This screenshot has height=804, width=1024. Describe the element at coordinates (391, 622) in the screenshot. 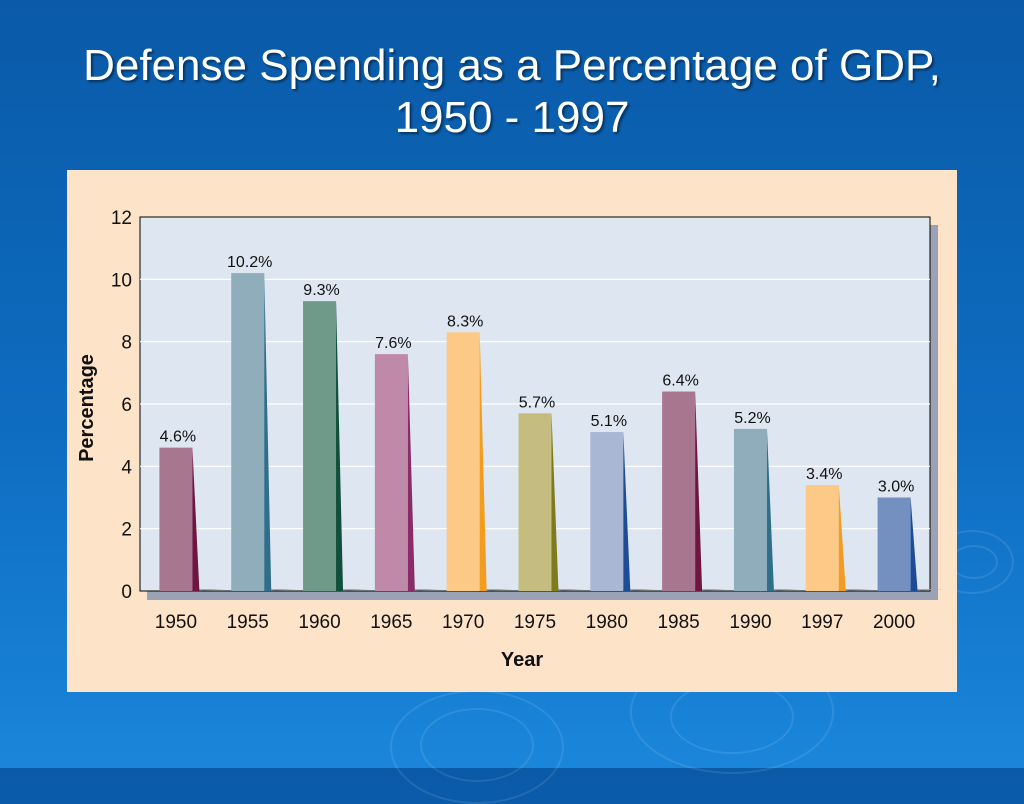

I see `x-tick-label-1965: 1965` at that location.